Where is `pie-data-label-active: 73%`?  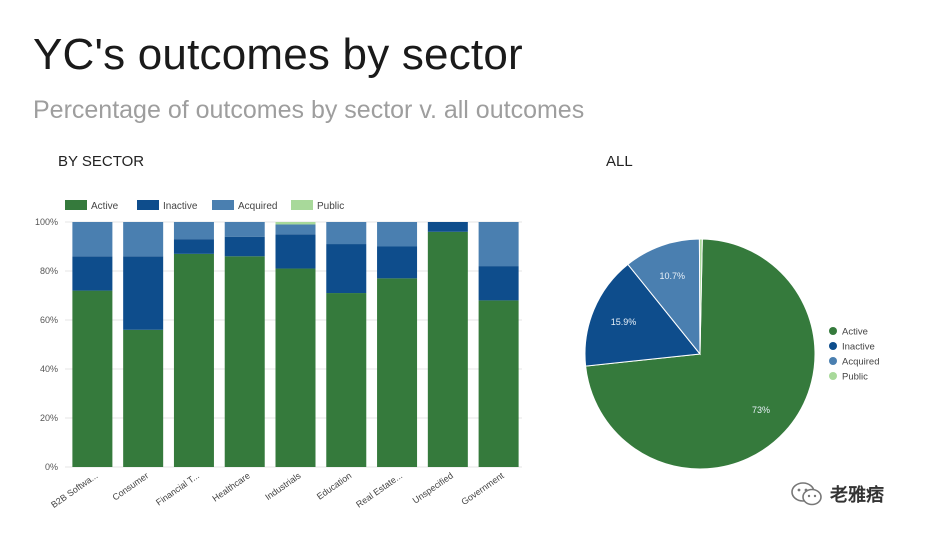
pie-data-label-active: 73% is located at coordinates (761, 410).